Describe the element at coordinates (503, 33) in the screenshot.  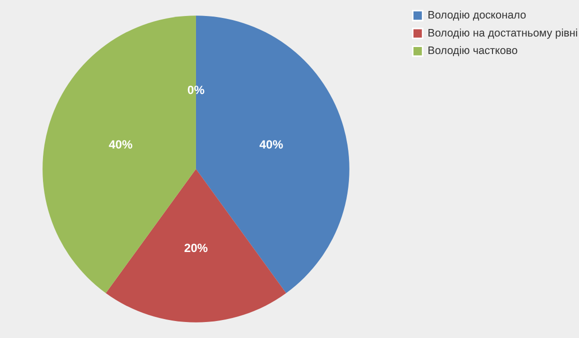
I see `legend-label: Володію на достатньому рівні` at that location.